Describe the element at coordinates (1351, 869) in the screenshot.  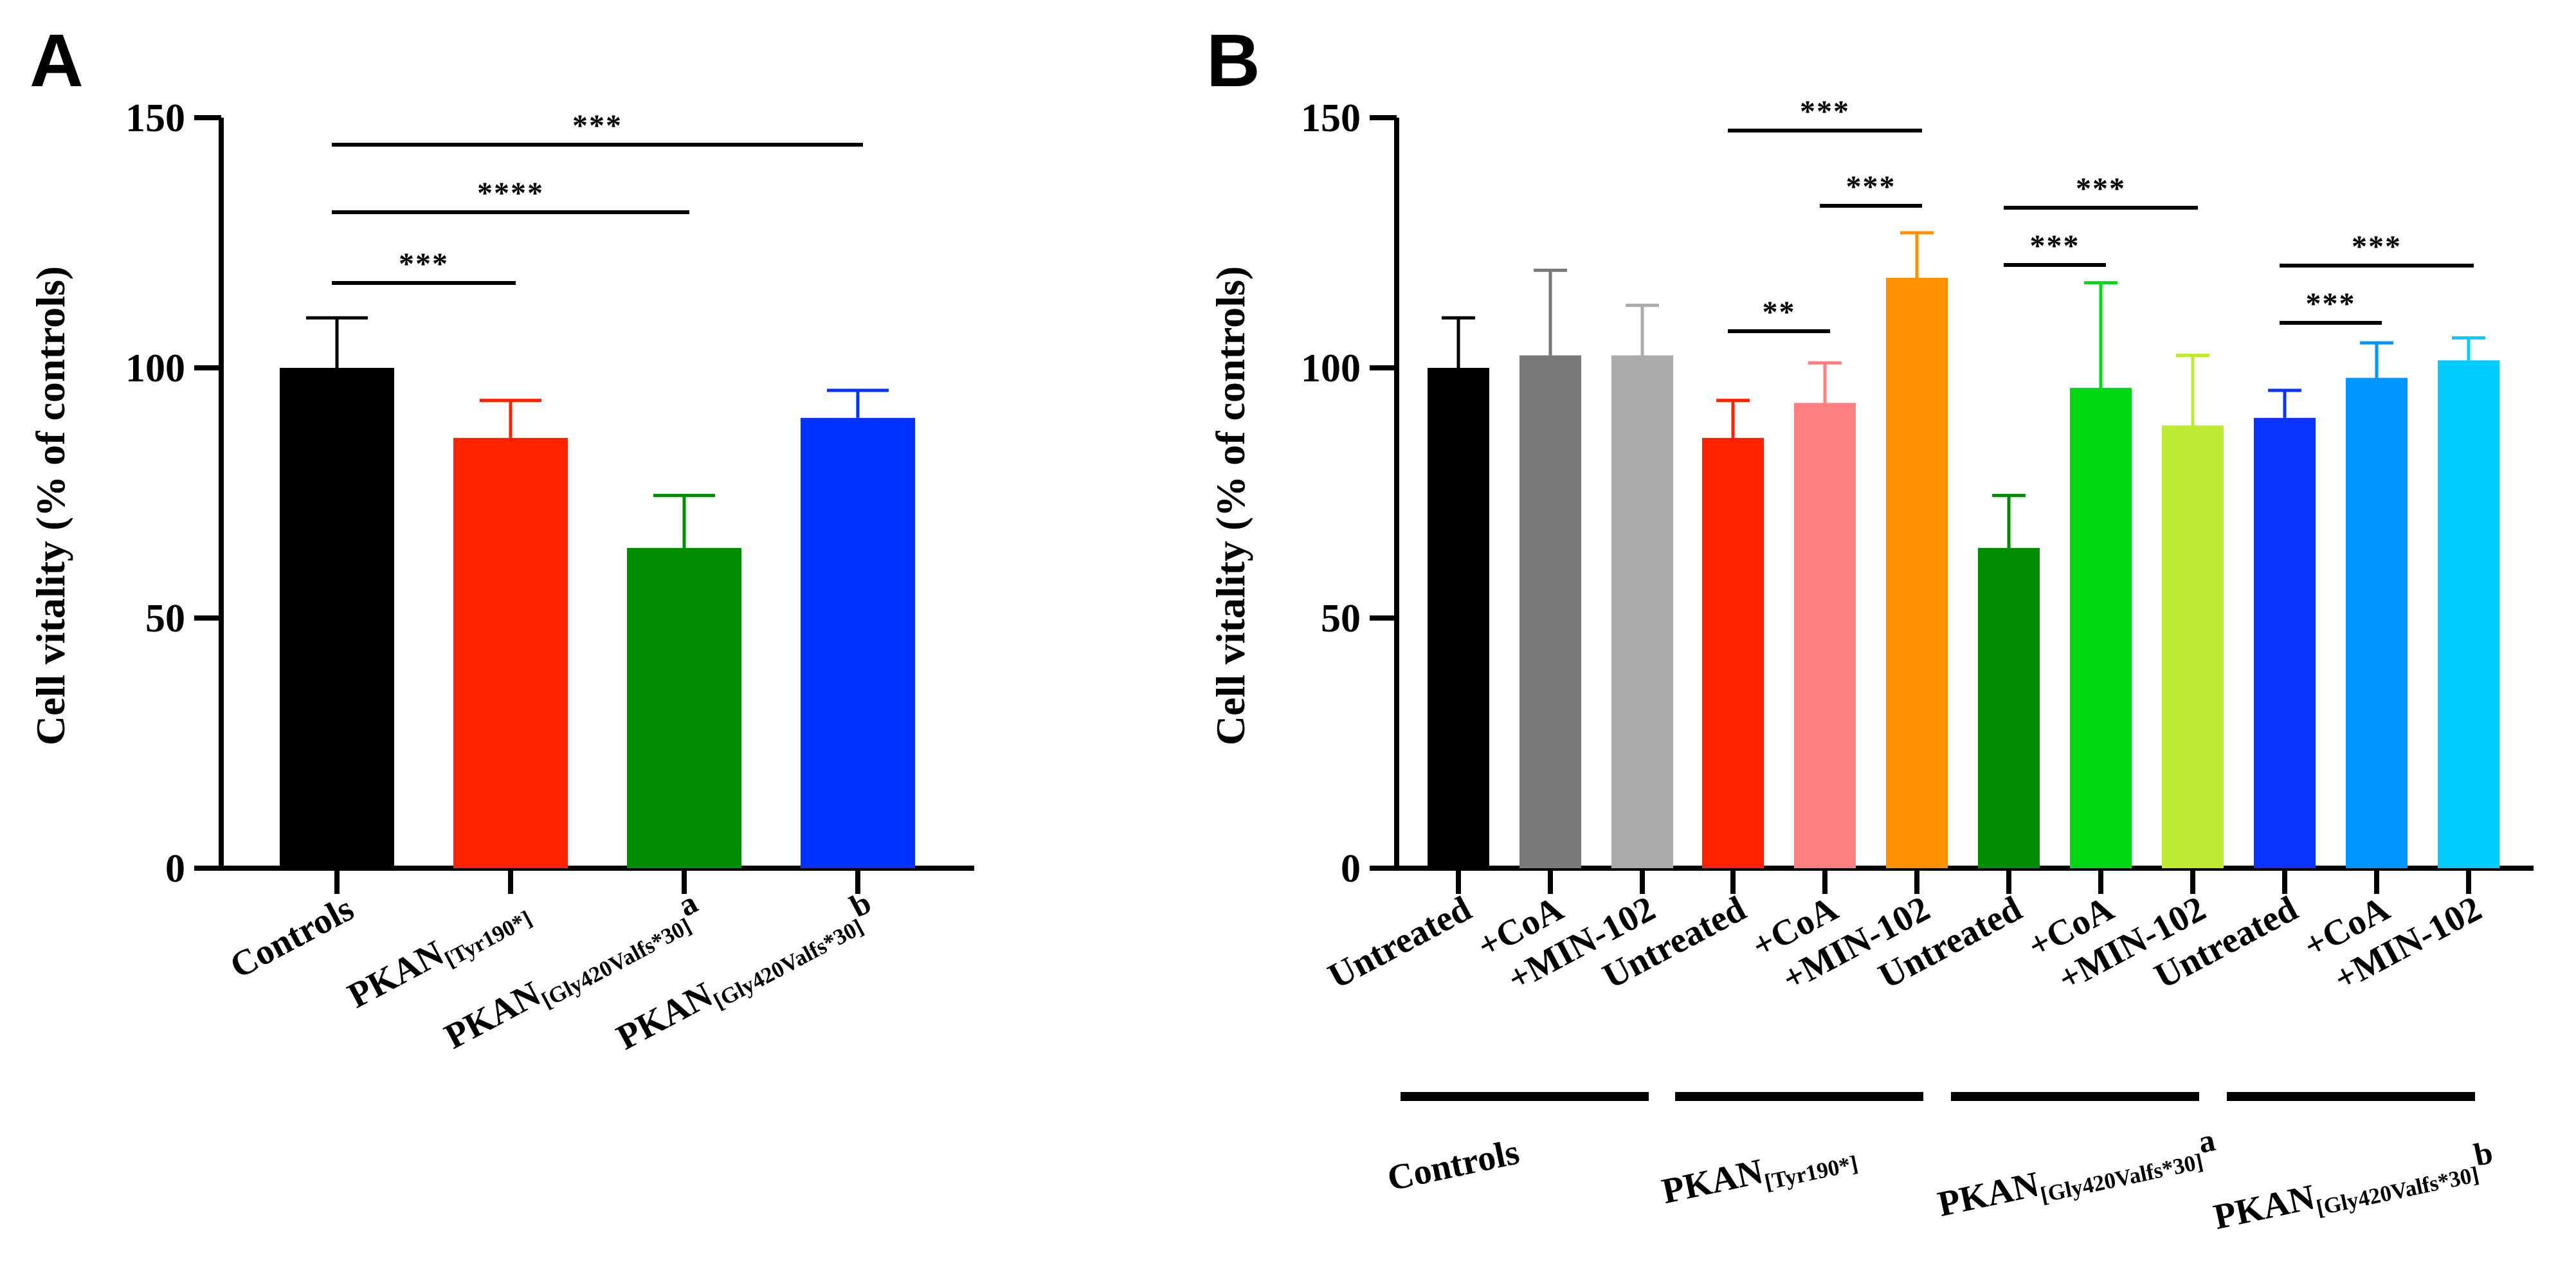
I see `b-y-tick-label: 0` at that location.